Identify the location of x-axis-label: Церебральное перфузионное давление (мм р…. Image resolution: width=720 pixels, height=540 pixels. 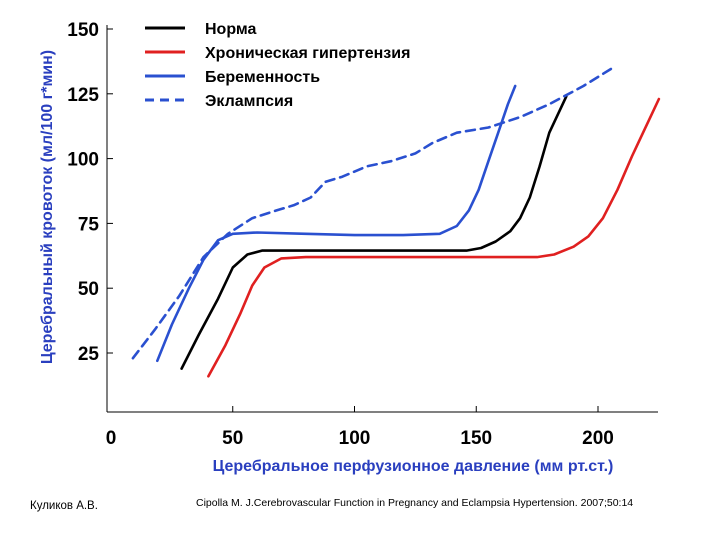
(413, 466).